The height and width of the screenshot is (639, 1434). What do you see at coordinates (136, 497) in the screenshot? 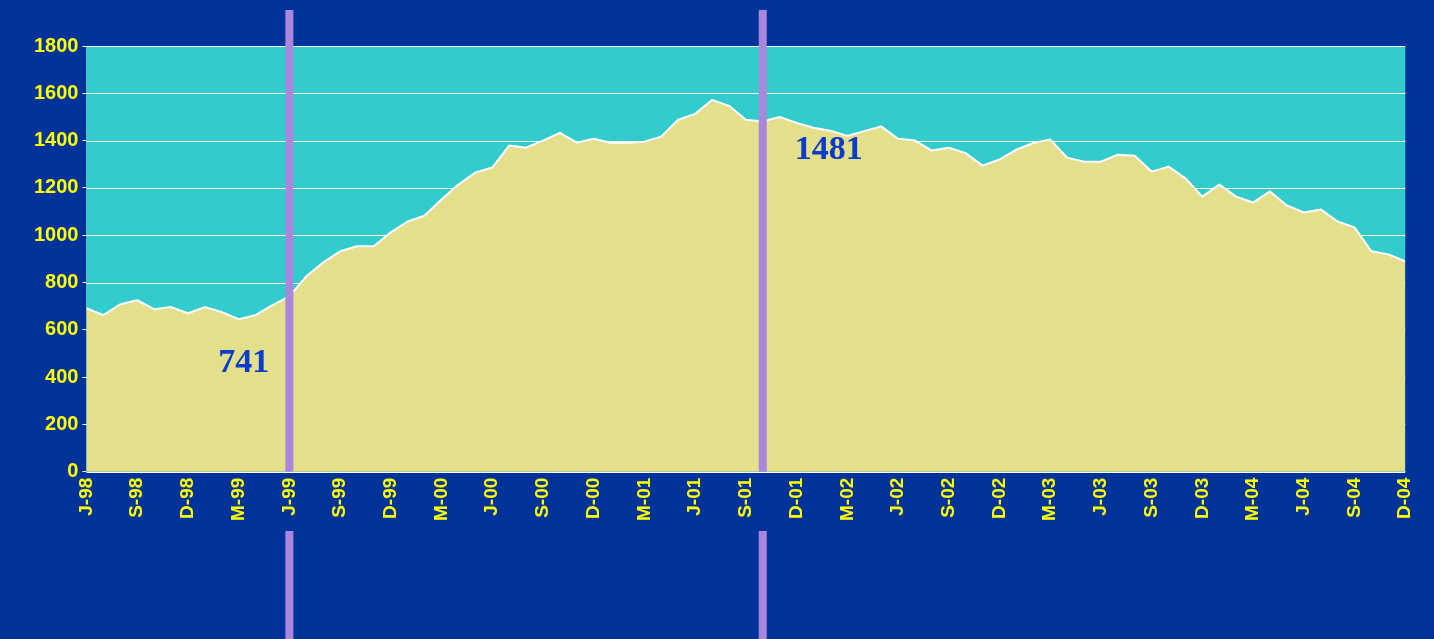
I see `x-tick-label: S-98` at bounding box center [136, 497].